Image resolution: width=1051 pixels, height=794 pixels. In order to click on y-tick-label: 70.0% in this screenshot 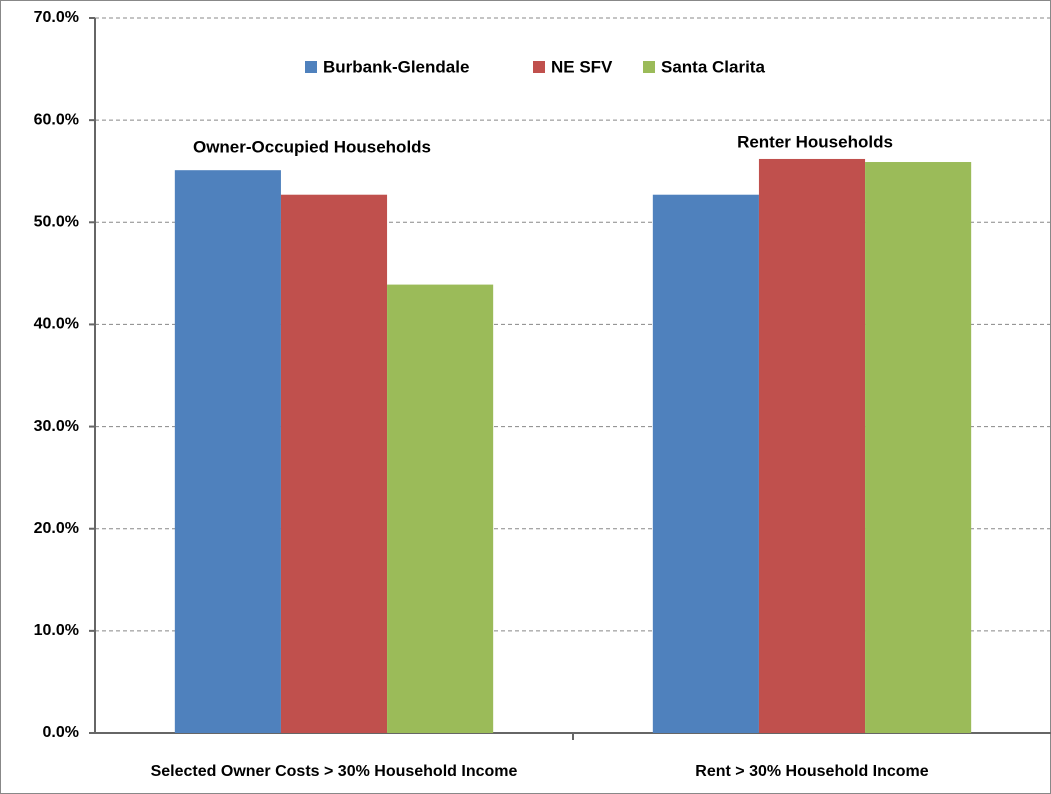, I will do `click(56, 17)`.